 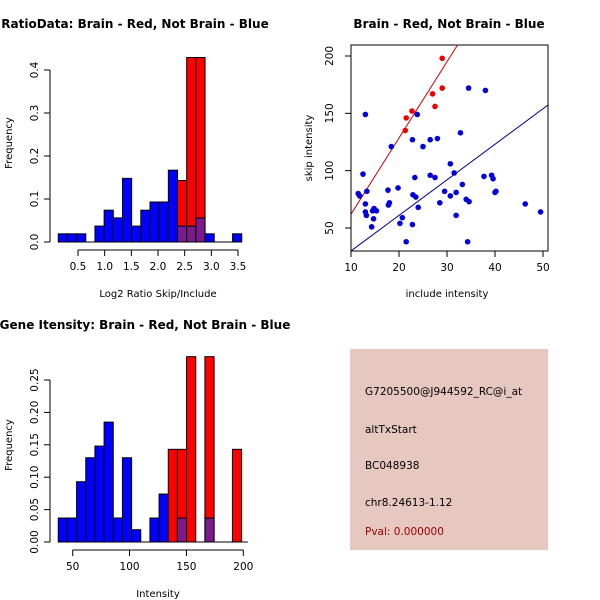 What do you see at coordinates (404, 532) in the screenshot?
I see `pval: Pval: 0.000000` at bounding box center [404, 532].